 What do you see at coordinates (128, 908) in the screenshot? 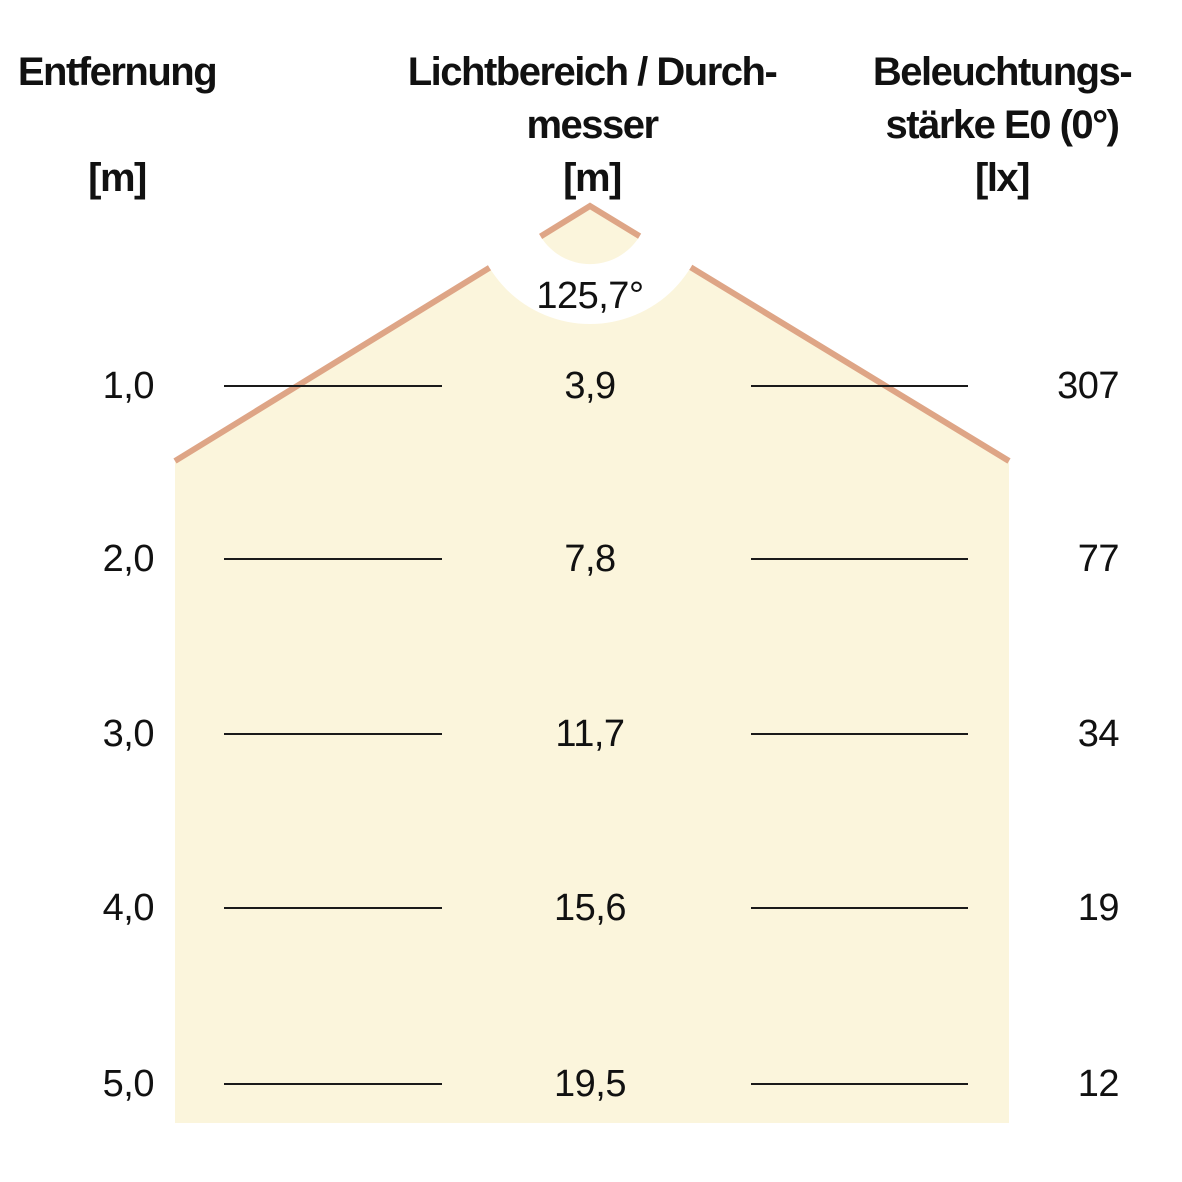
I see `distance-value: 4,0` at bounding box center [128, 908].